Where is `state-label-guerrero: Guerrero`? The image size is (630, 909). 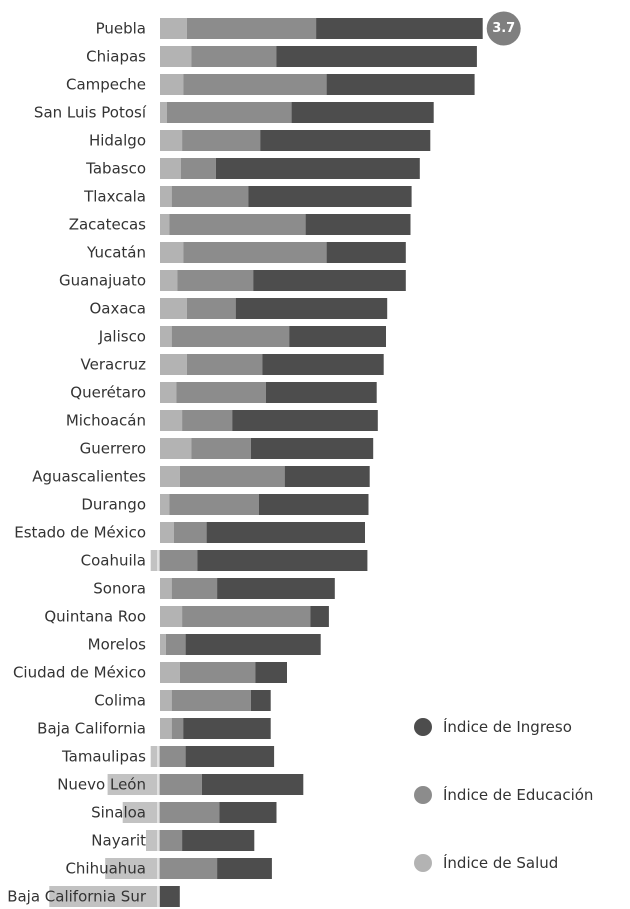 state-label-guerrero: Guerrero is located at coordinates (113, 449).